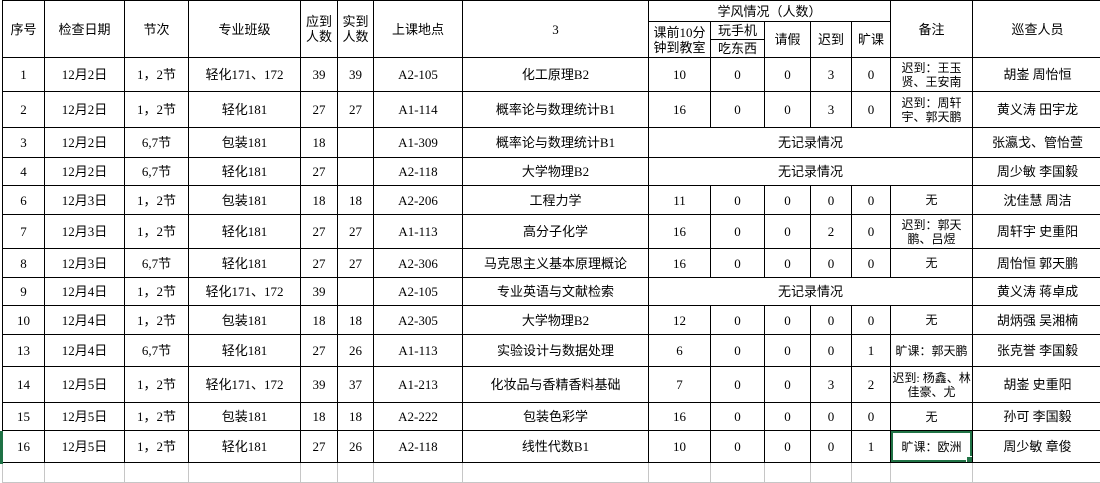 This screenshot has height=483, width=1100. Describe the element at coordinates (319, 29) in the screenshot. I see `header-expected: 应到人数` at that location.